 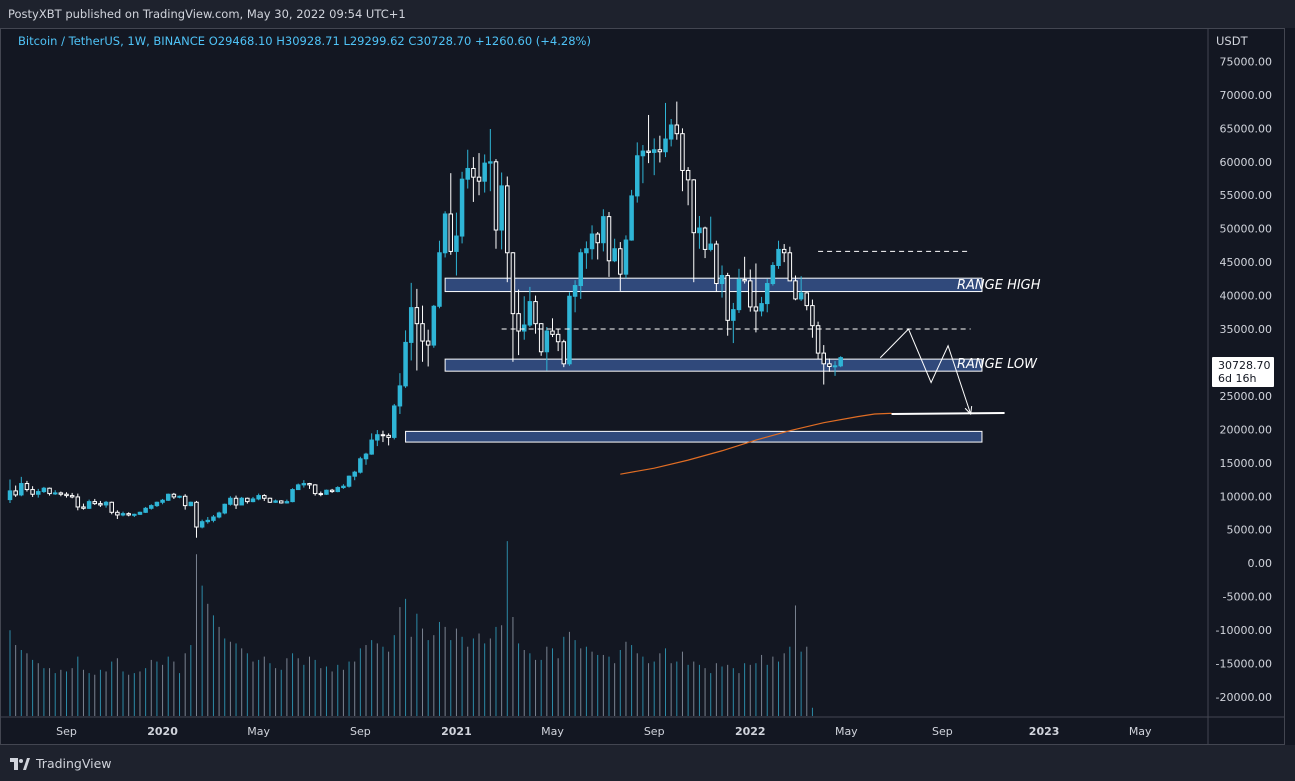 What do you see at coordinates (1244, 697) in the screenshot?
I see `y-tick-label: -20000.00` at bounding box center [1244, 697].